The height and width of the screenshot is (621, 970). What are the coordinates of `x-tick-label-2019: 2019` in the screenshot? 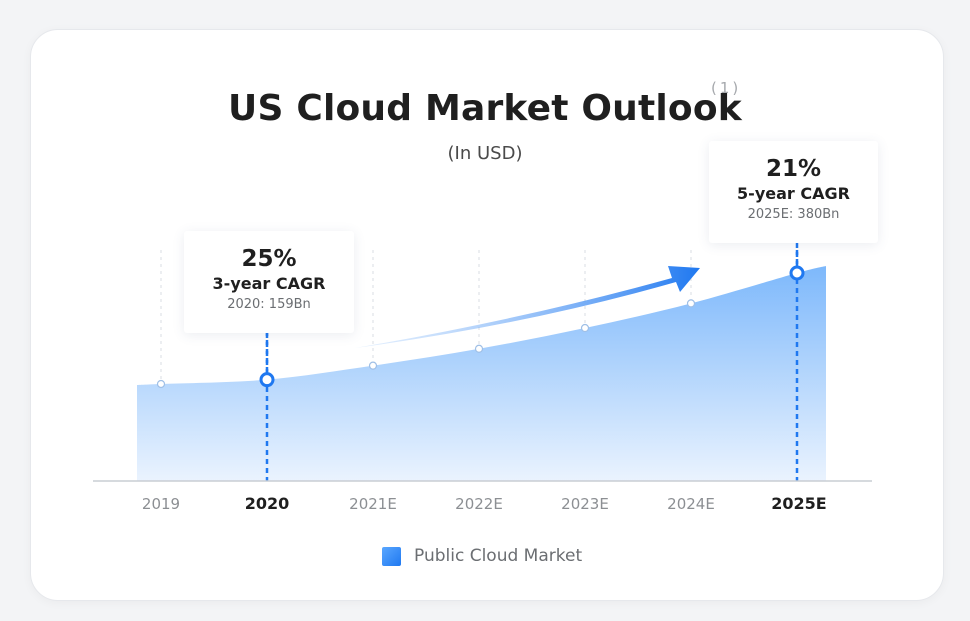 It's located at (161, 504).